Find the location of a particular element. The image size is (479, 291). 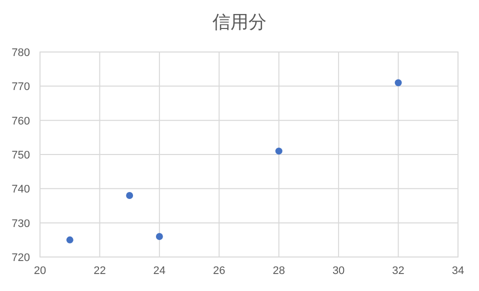

x-tick-label: 34 is located at coordinates (458, 271).